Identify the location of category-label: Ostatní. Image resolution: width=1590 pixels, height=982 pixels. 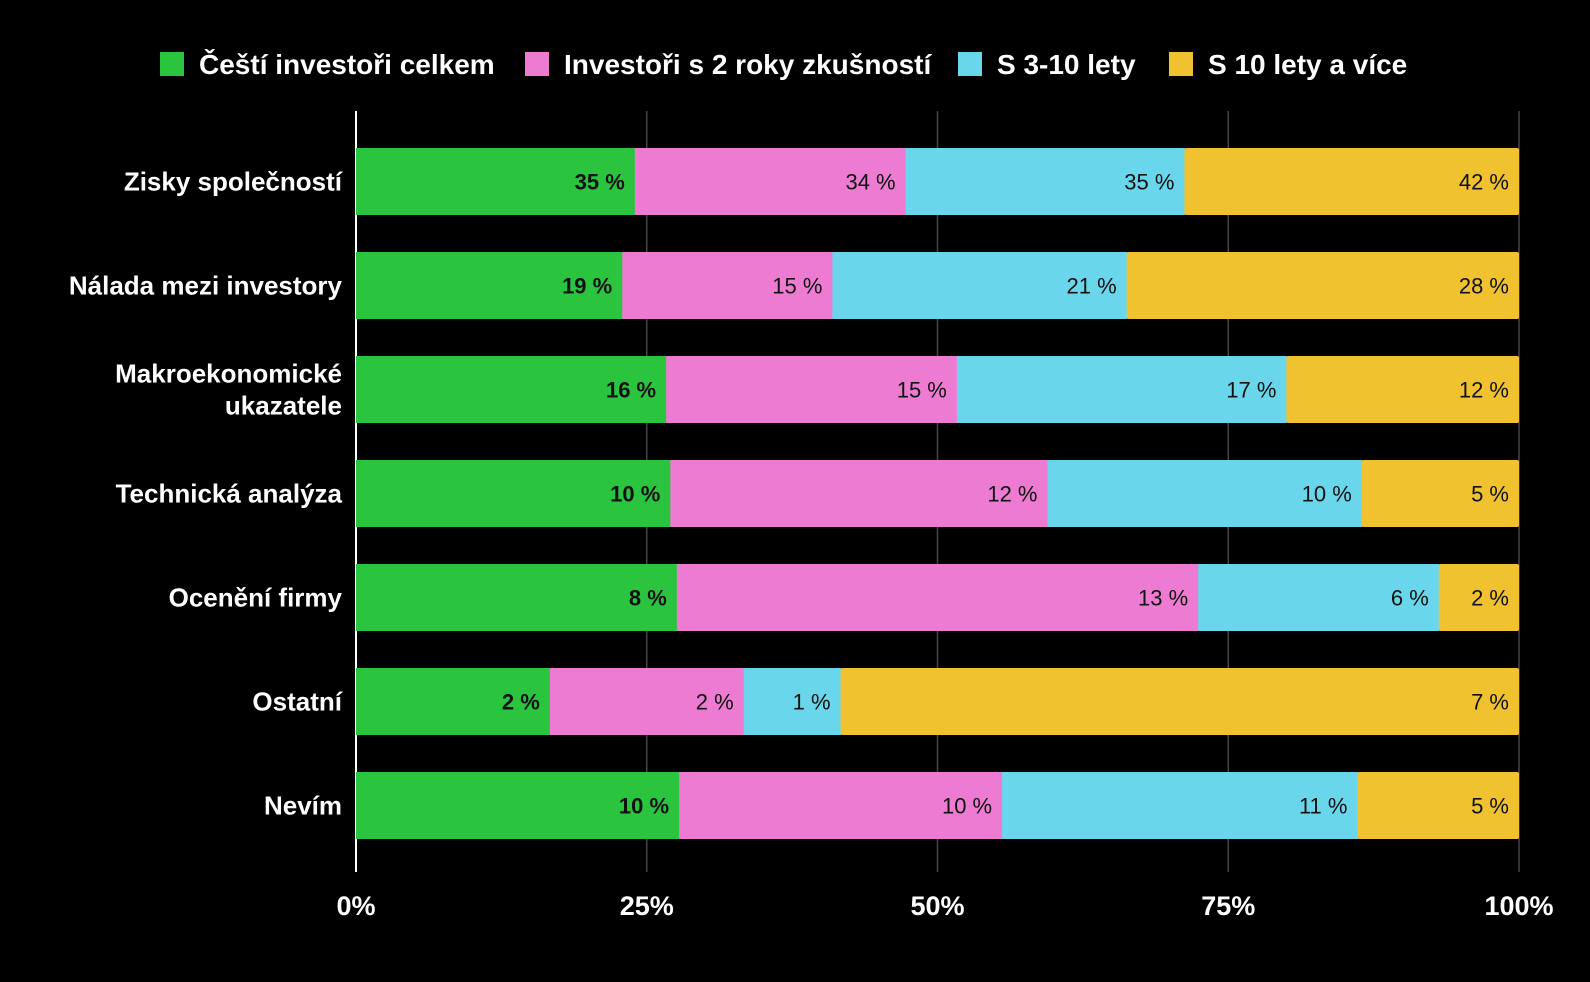
(297, 702).